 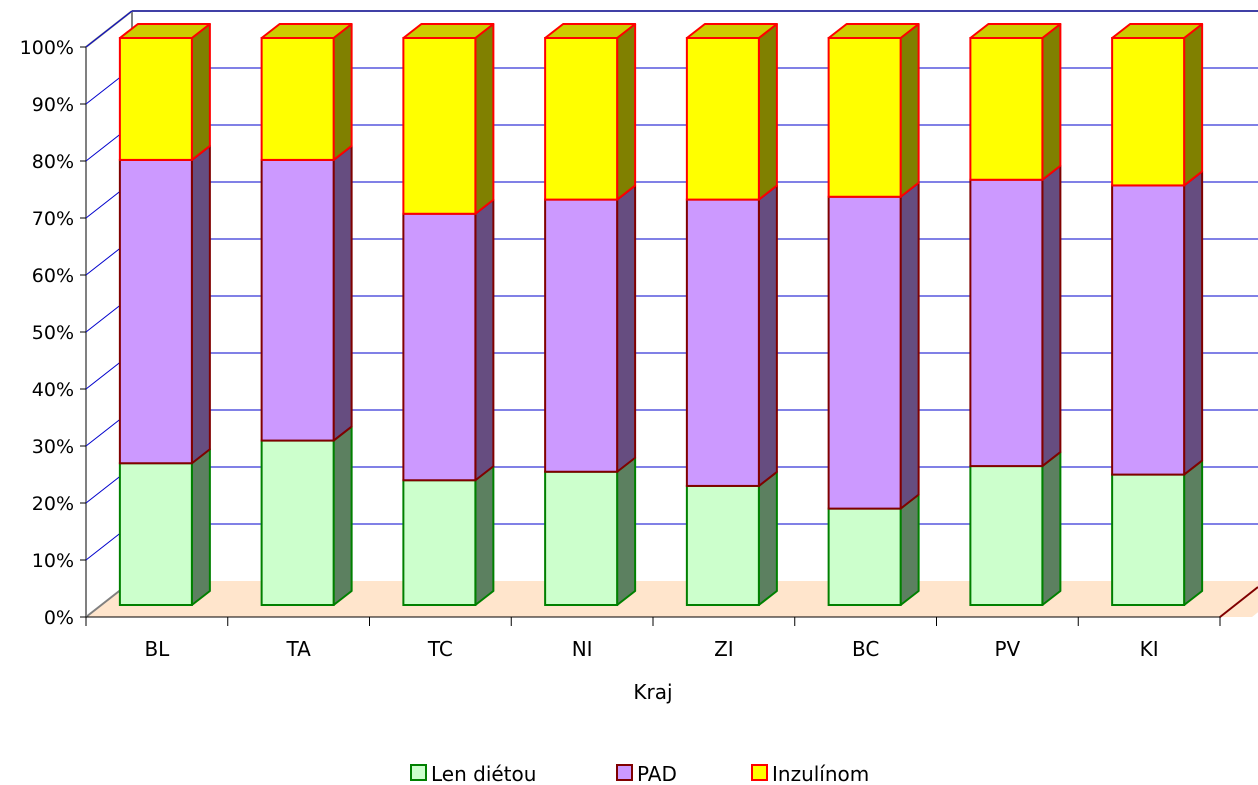 I want to click on bar-stack-tc, so click(x=448, y=315).